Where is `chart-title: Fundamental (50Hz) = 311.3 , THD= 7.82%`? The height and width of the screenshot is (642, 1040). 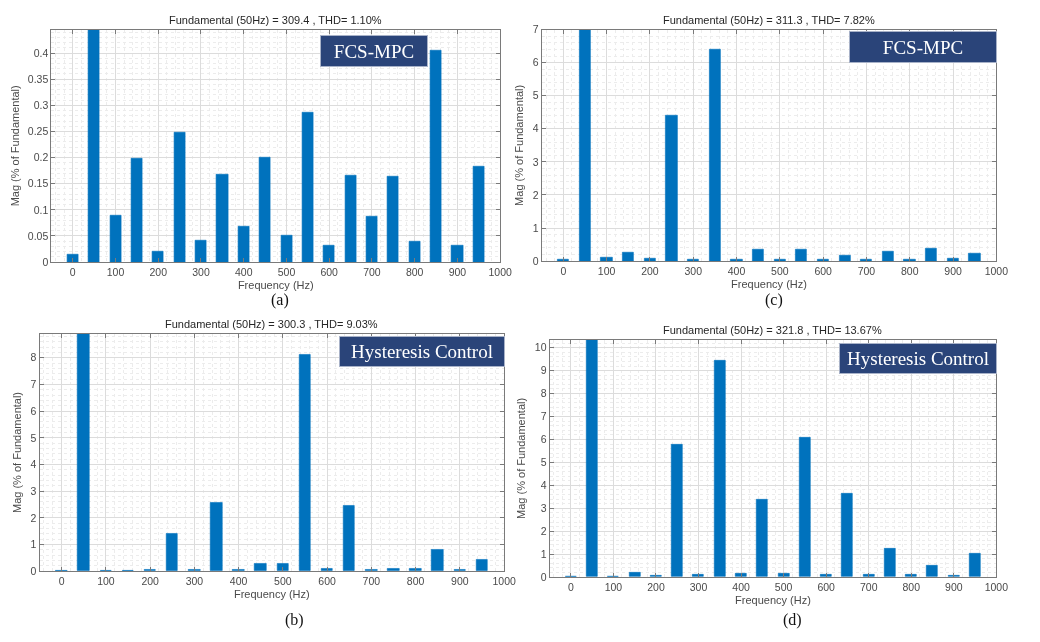
chart-title: Fundamental (50Hz) = 311.3 , THD= 7.82% is located at coordinates (769, 20).